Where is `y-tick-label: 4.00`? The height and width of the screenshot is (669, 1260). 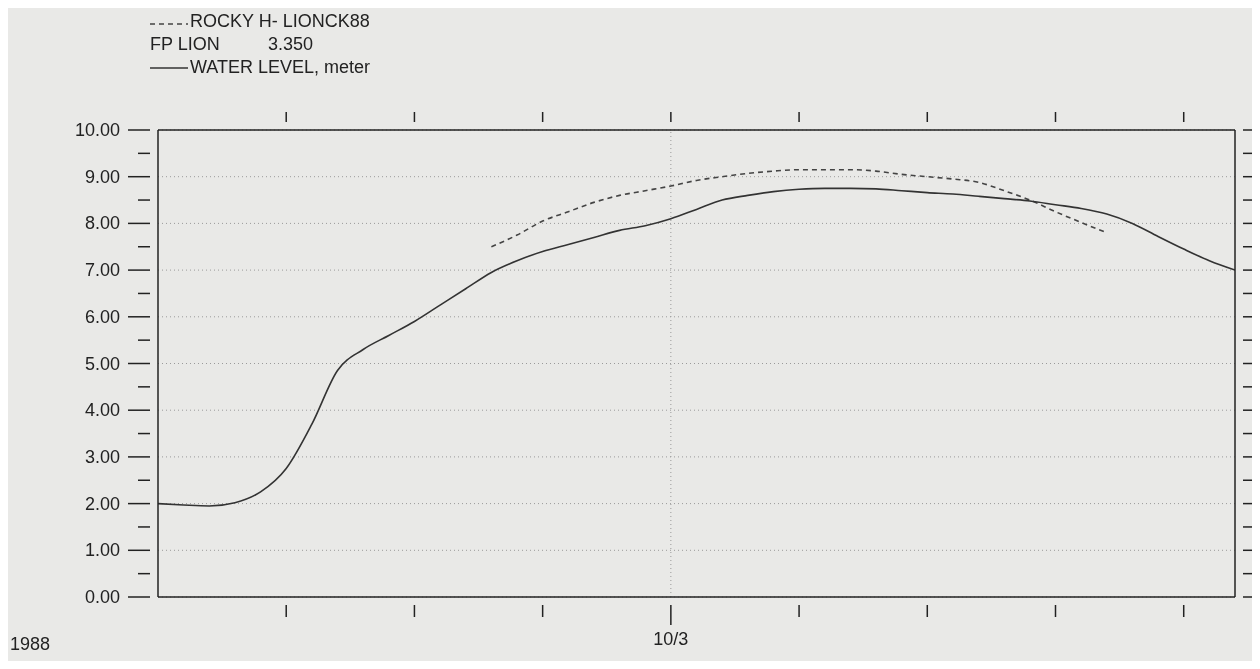 y-tick-label: 4.00 is located at coordinates (102, 410).